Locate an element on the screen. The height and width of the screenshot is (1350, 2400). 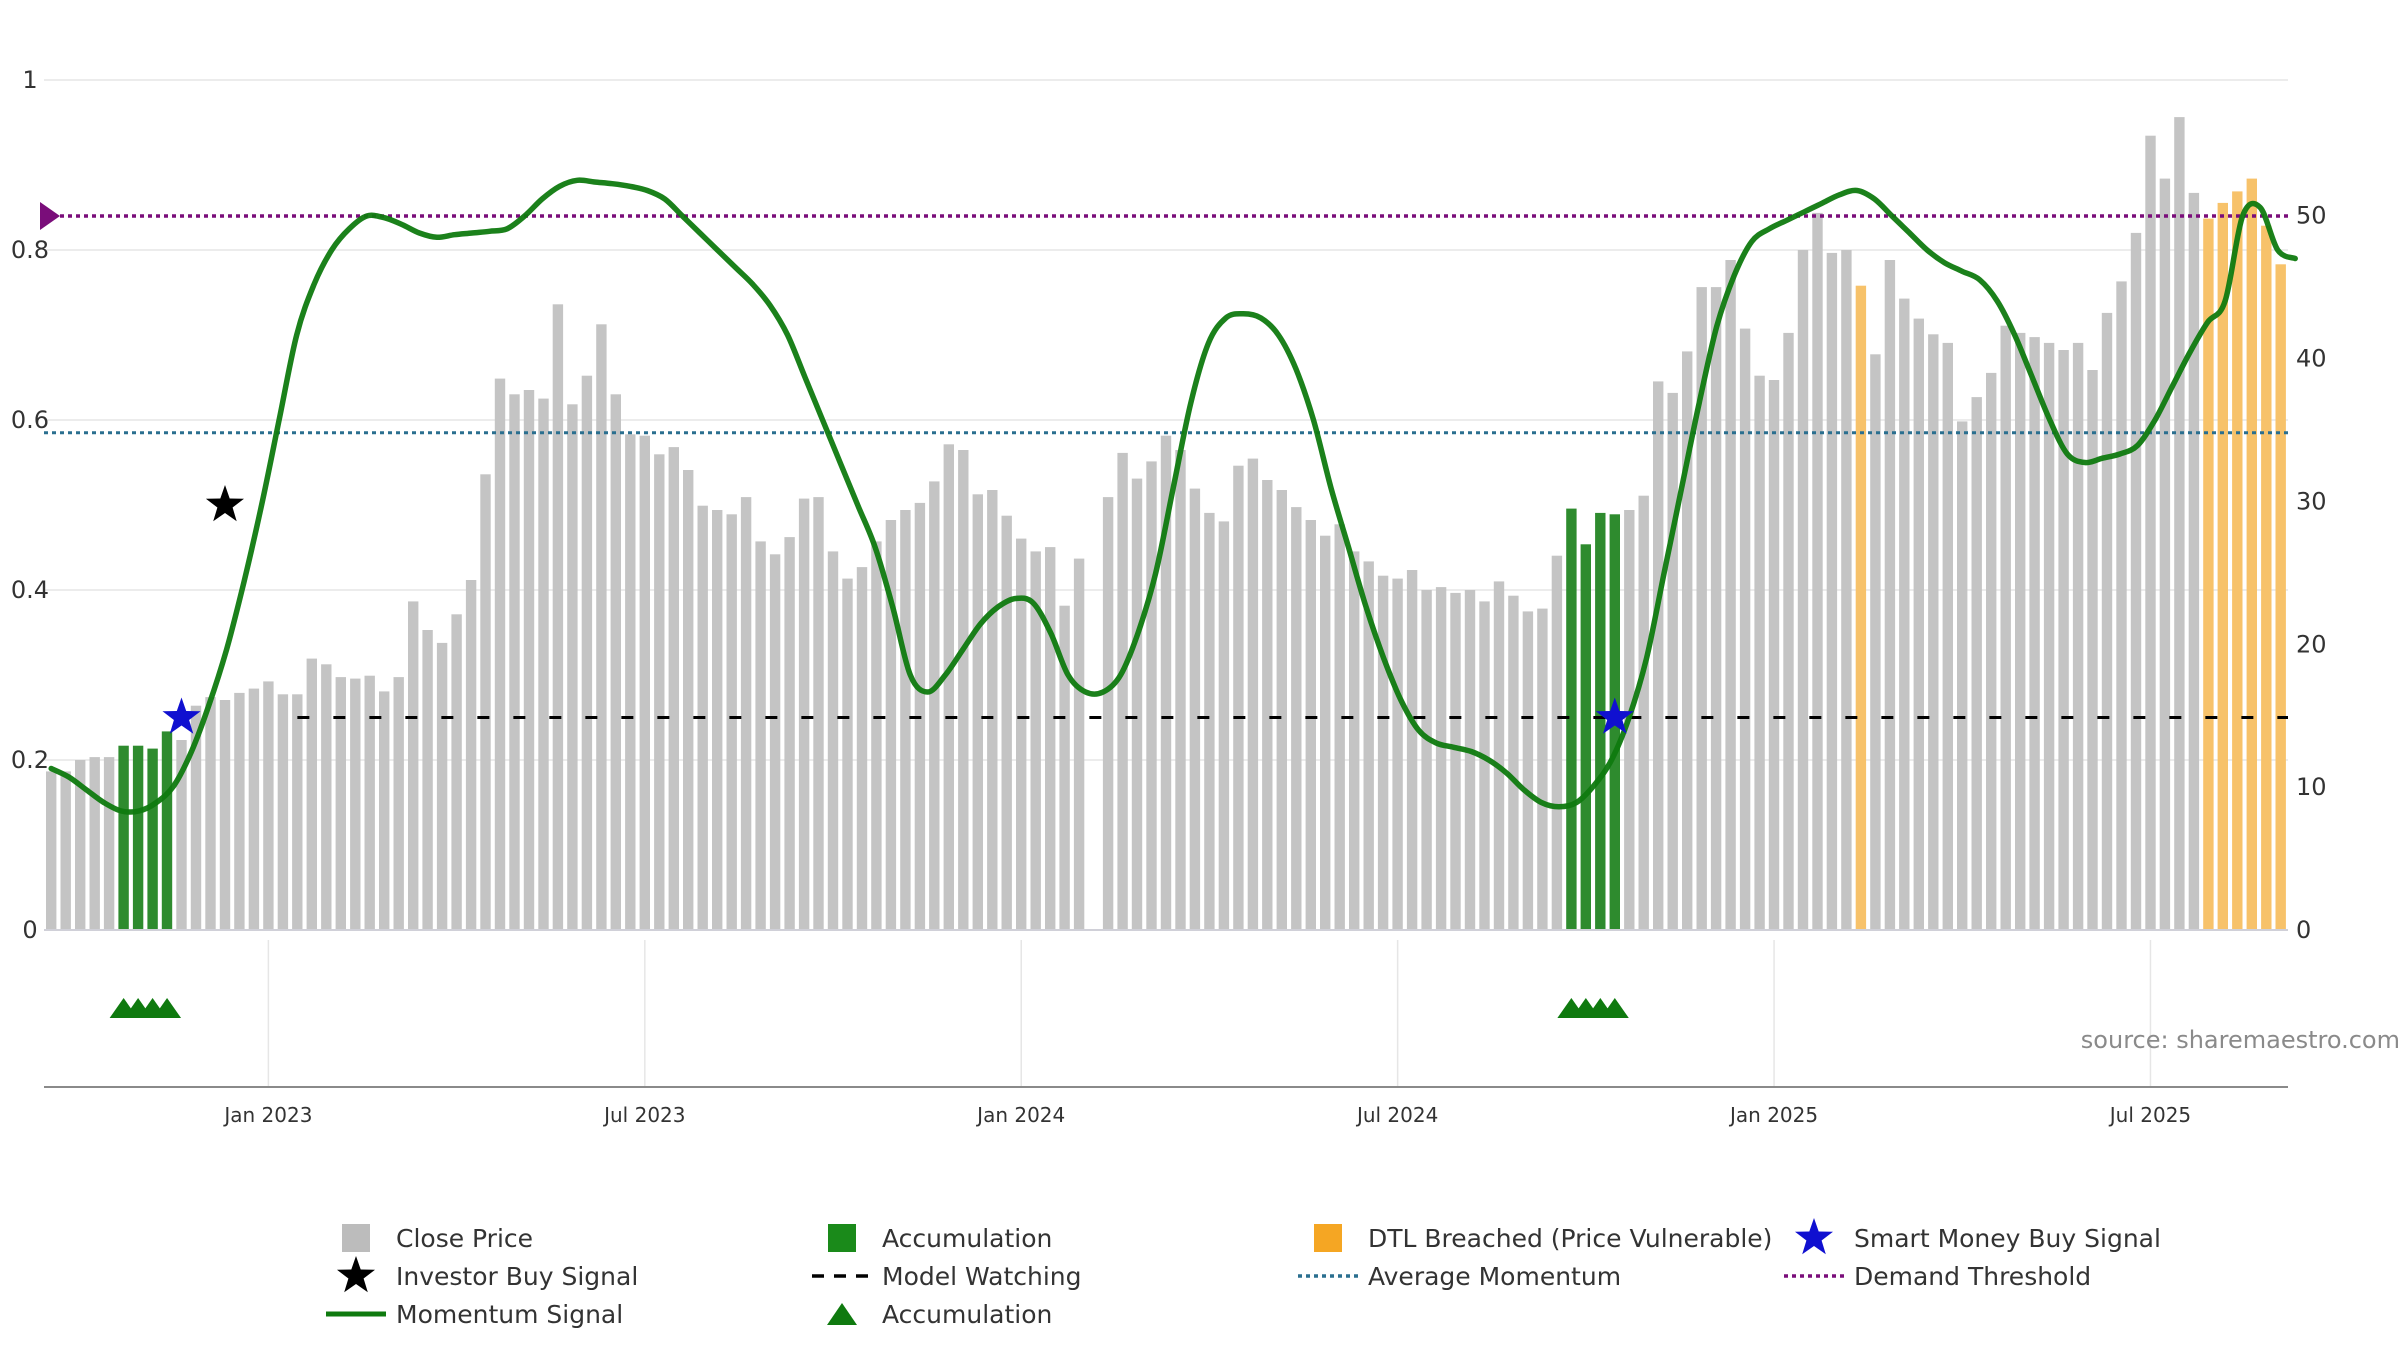
legend-item: Average Momentum is located at coordinates (1459, 1276).